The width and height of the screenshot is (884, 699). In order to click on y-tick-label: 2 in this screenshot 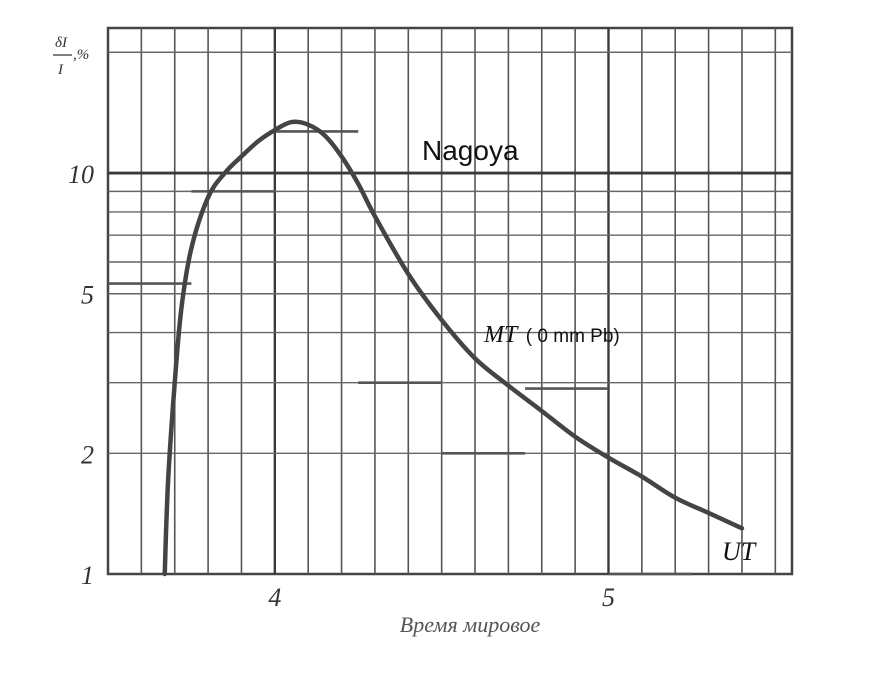, I will do `click(87, 454)`.